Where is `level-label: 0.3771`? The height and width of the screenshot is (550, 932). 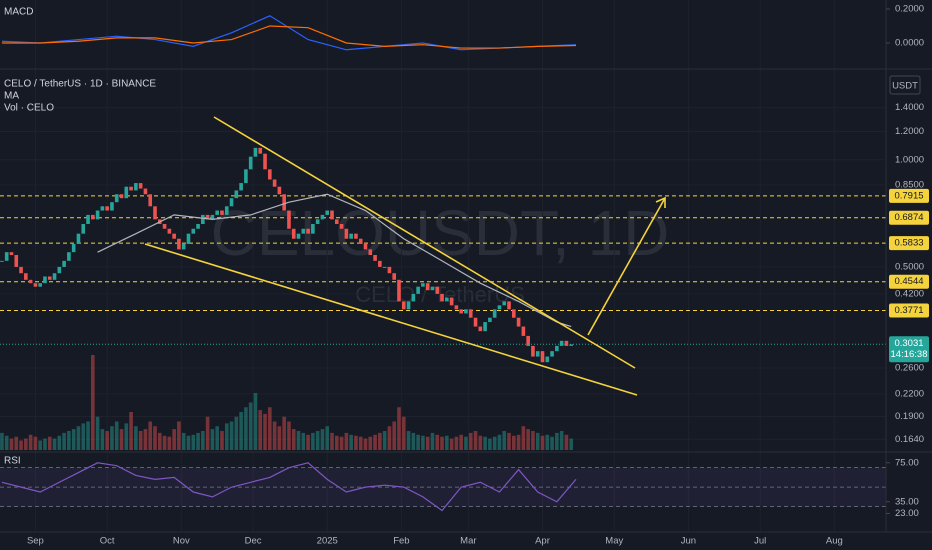
level-label: 0.3771 is located at coordinates (908, 310).